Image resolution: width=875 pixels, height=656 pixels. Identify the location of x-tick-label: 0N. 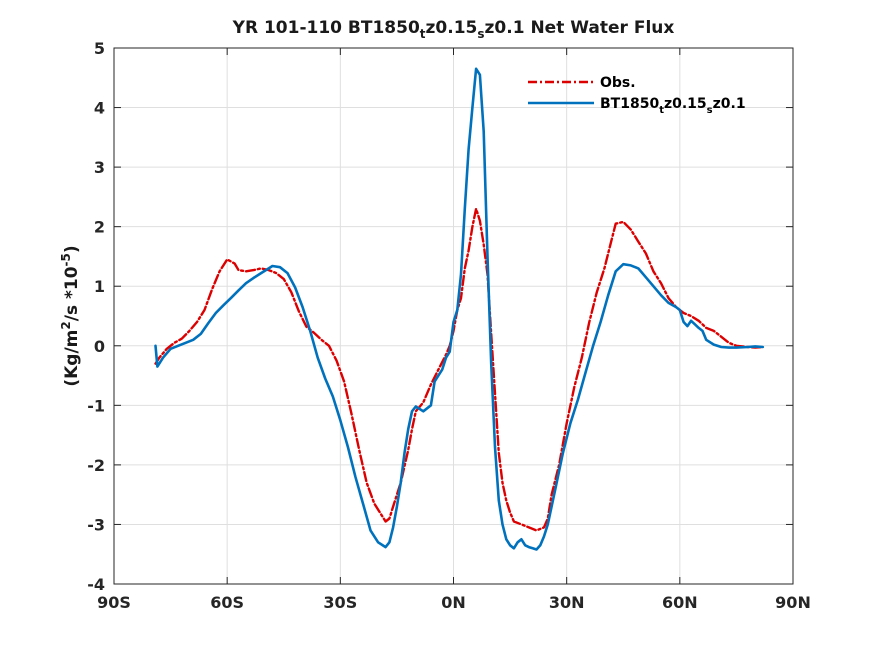
(453, 602).